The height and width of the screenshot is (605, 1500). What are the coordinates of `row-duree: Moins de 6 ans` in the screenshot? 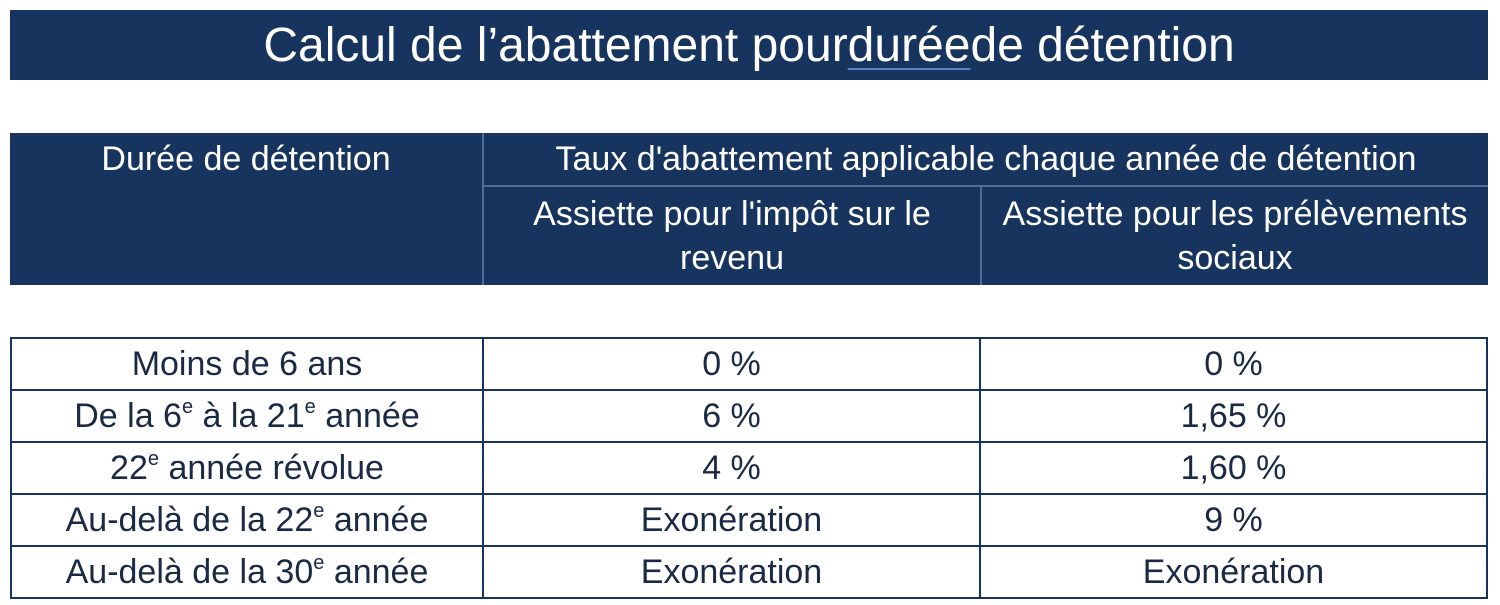 It's located at (247, 364).